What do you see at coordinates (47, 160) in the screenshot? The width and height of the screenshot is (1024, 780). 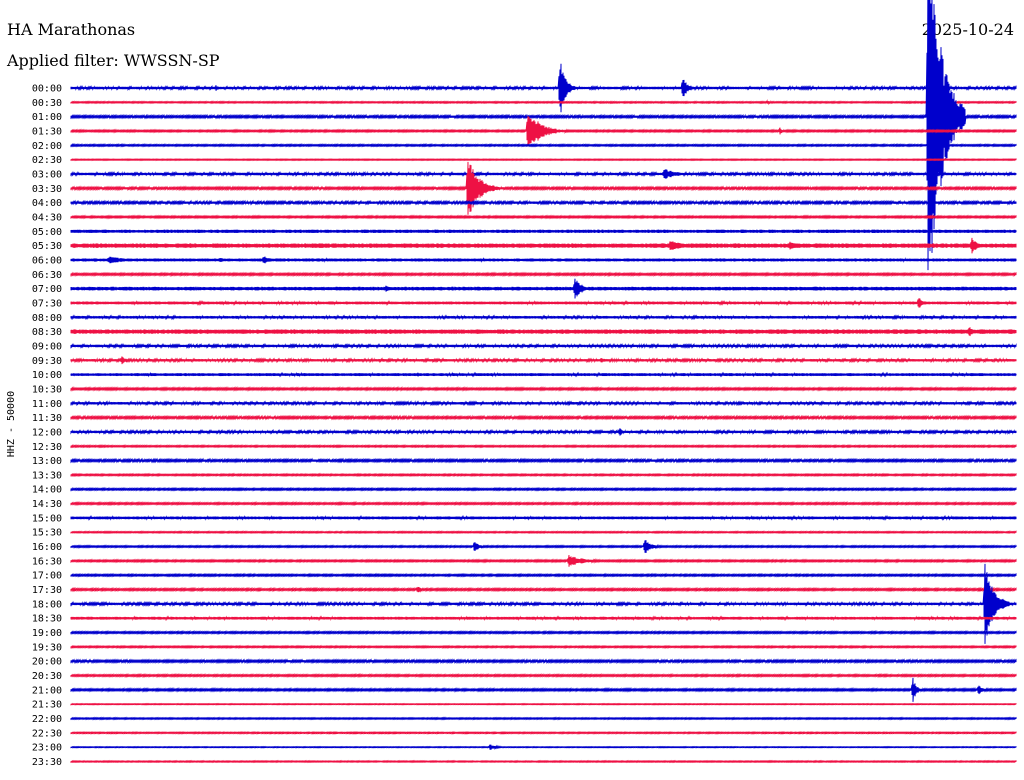 I see `time-tick-label: 02:30` at bounding box center [47, 160].